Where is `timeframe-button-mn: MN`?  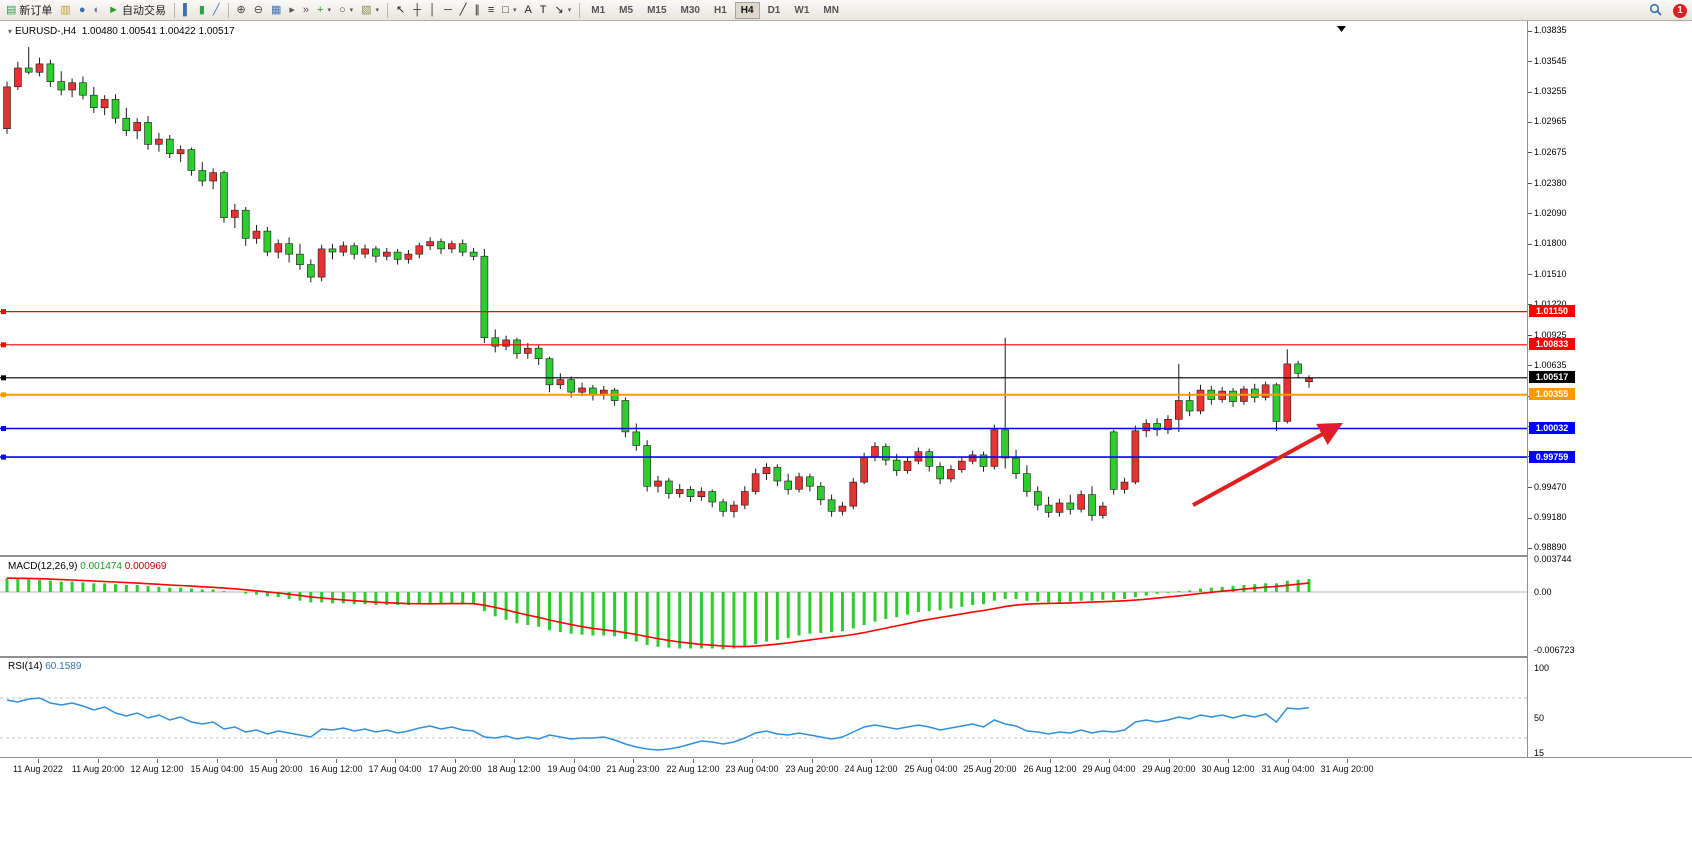
timeframe-button-mn: MN is located at coordinates (831, 10).